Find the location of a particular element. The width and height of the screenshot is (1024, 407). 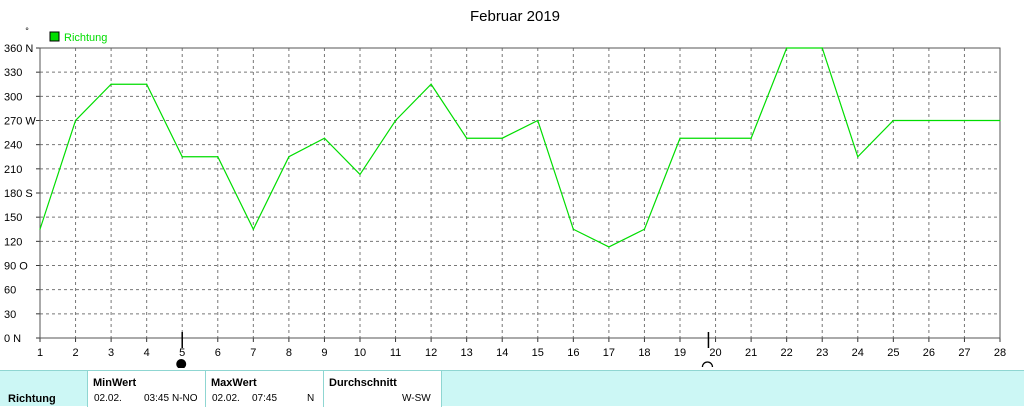

min-date: 02.02. is located at coordinates (108, 398).